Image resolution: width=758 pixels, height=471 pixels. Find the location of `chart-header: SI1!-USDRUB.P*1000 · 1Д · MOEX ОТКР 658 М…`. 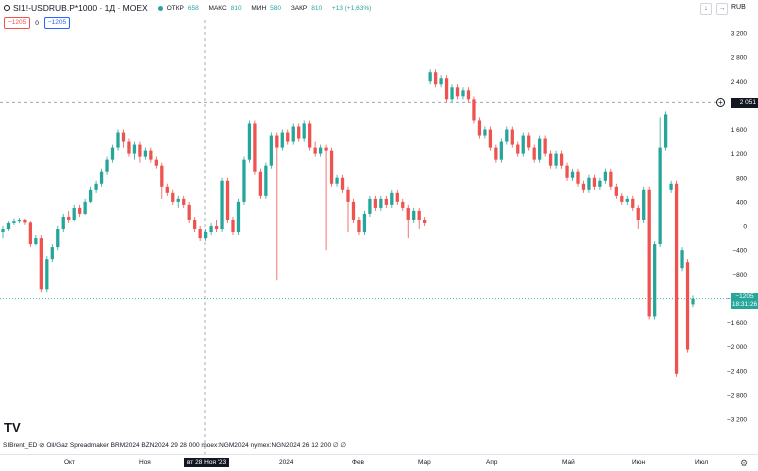

chart-header: SI1!-USDRUB.P*1000 · 1Д · MOEX ОТКР 658 М… is located at coordinates (379, 8).